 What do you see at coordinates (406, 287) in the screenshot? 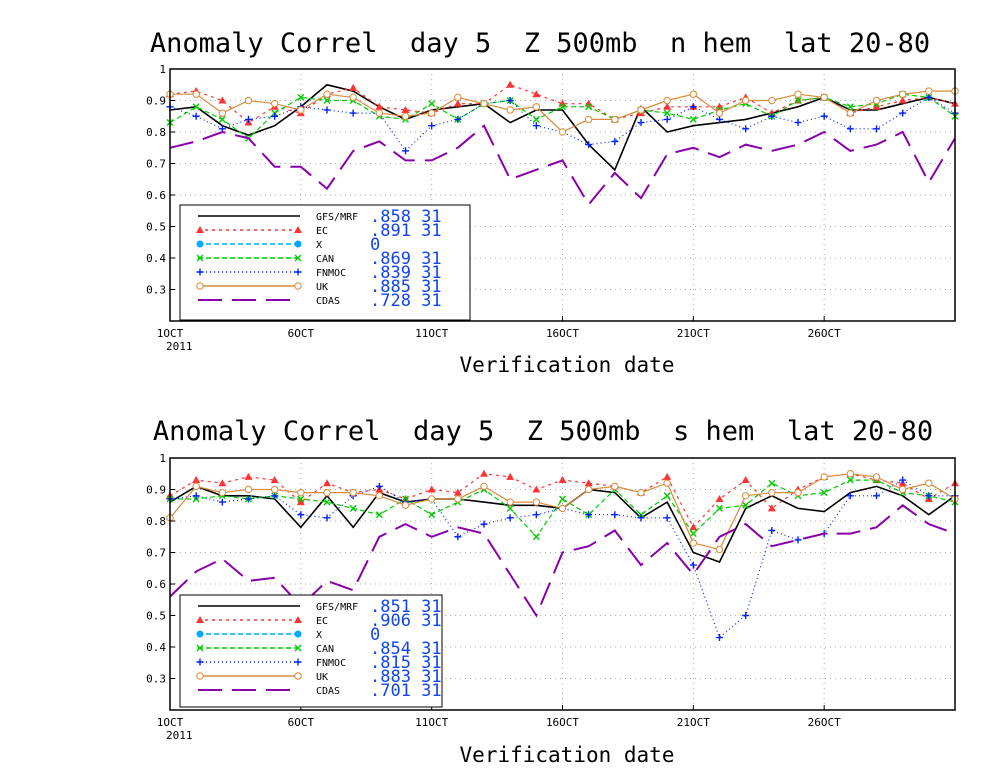
I see `legend-stat-uk: .885 31` at bounding box center [406, 287].